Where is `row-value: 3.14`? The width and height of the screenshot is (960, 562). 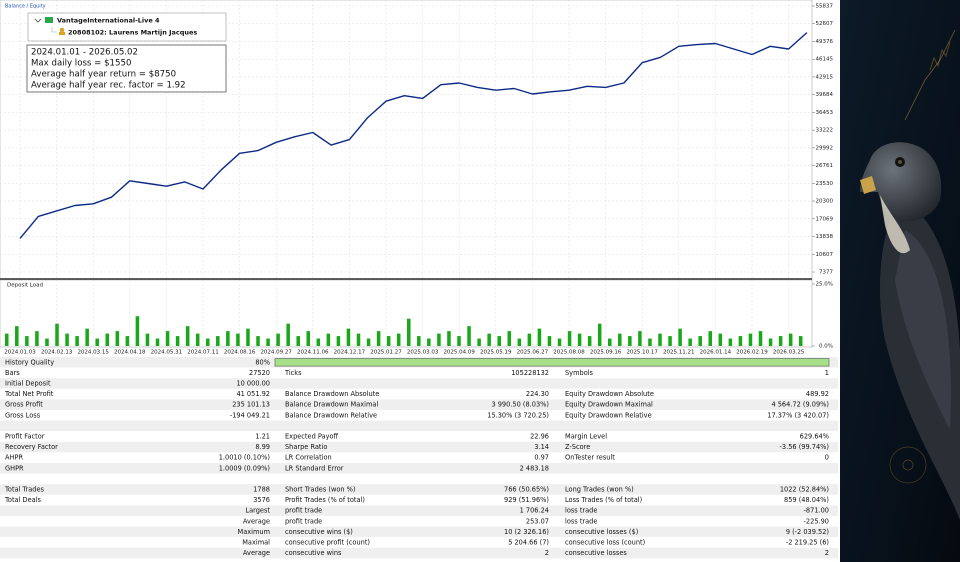
row-value: 3.14 is located at coordinates (541, 447).